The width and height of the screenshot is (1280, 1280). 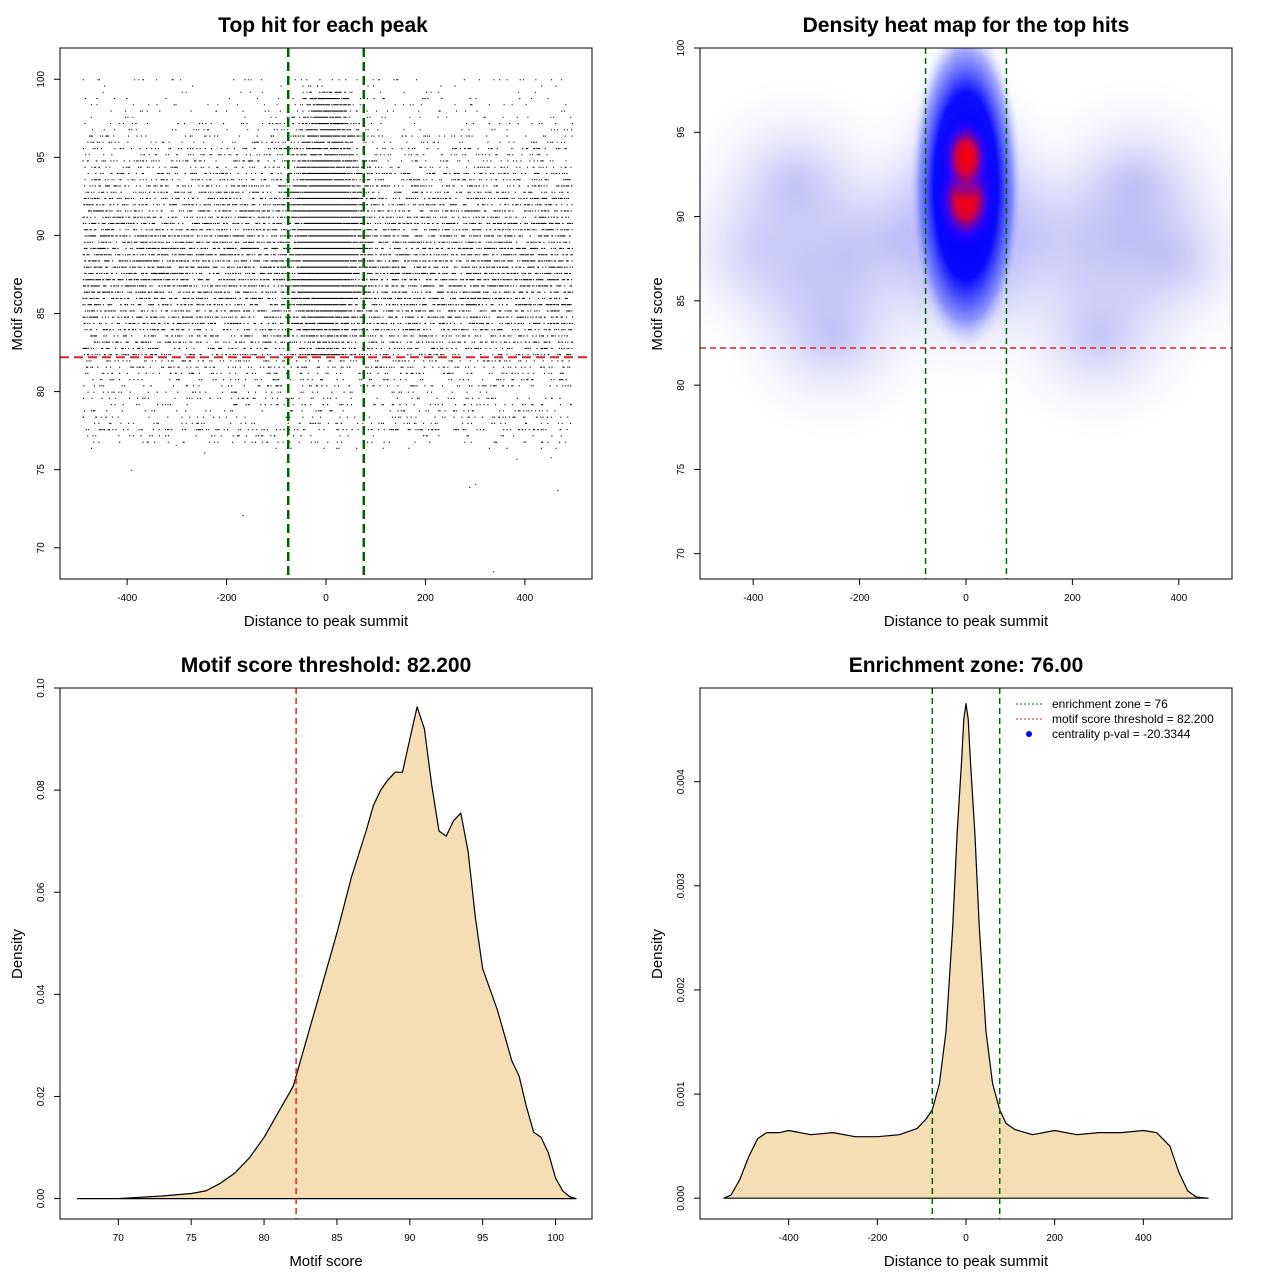 I want to click on y-axis: 0.00 0.02 0.04 0.06 0.08 0.10, so click(x=48, y=943).